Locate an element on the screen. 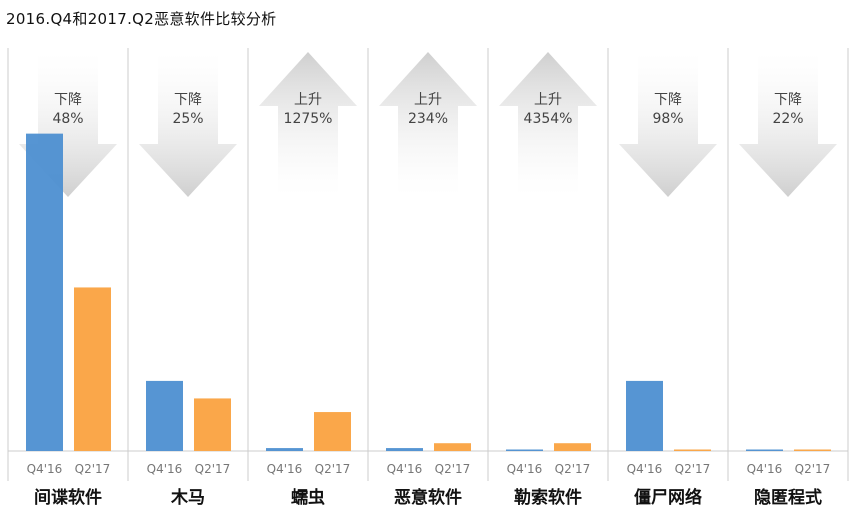 Image resolution: width=864 pixels, height=531 pixels. category-label: 木马 is located at coordinates (187, 497).